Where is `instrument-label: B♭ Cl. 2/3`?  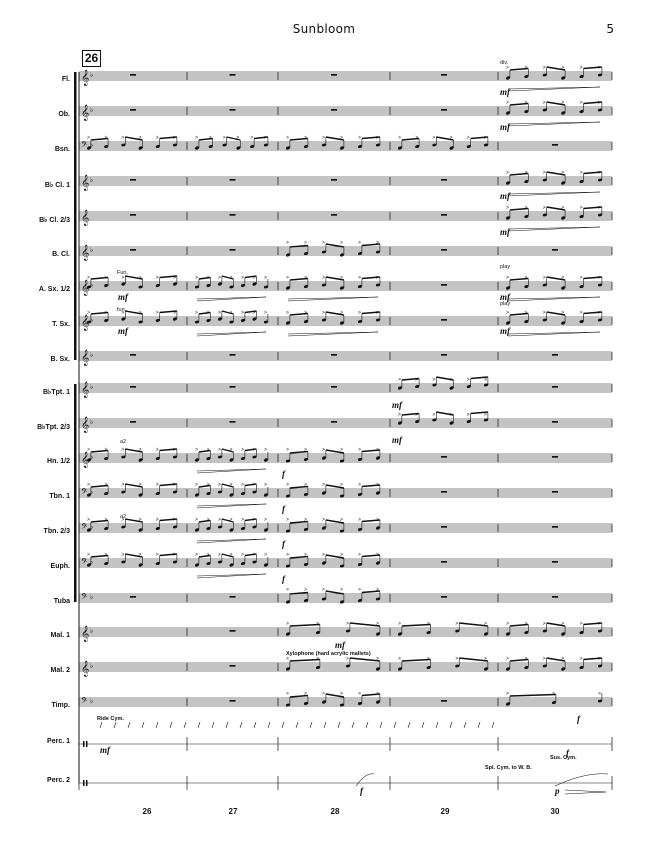 instrument-label: B♭ Cl. 2/3 is located at coordinates (54, 220).